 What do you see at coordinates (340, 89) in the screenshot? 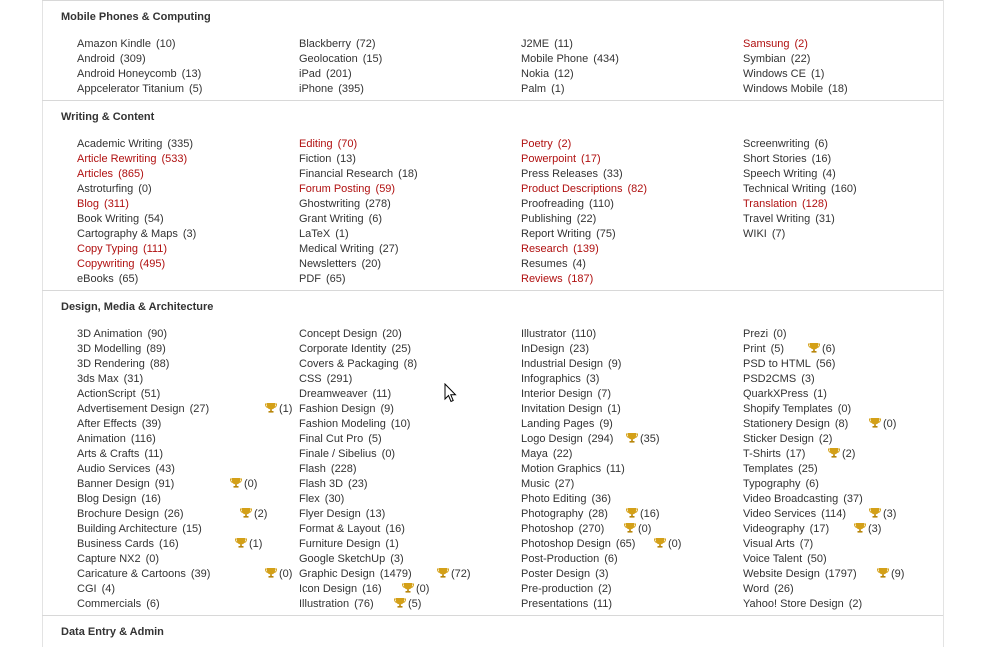
I see `category-link: iPhone (395)` at bounding box center [340, 89].